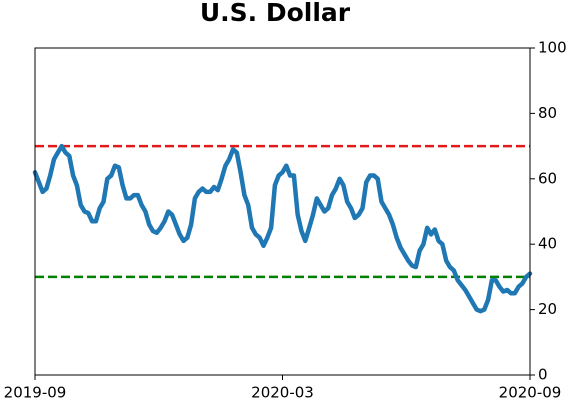 The width and height of the screenshot is (571, 402). Describe the element at coordinates (275, 13) in the screenshot. I see `chart-title: U.S. Dollar` at that location.